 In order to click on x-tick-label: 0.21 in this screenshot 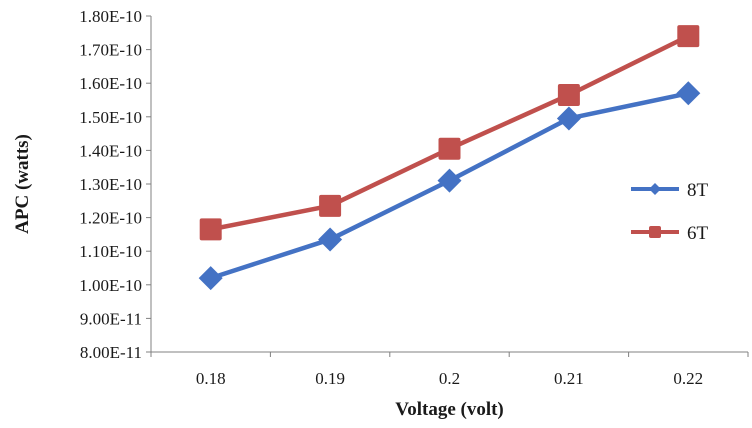, I will do `click(569, 378)`.